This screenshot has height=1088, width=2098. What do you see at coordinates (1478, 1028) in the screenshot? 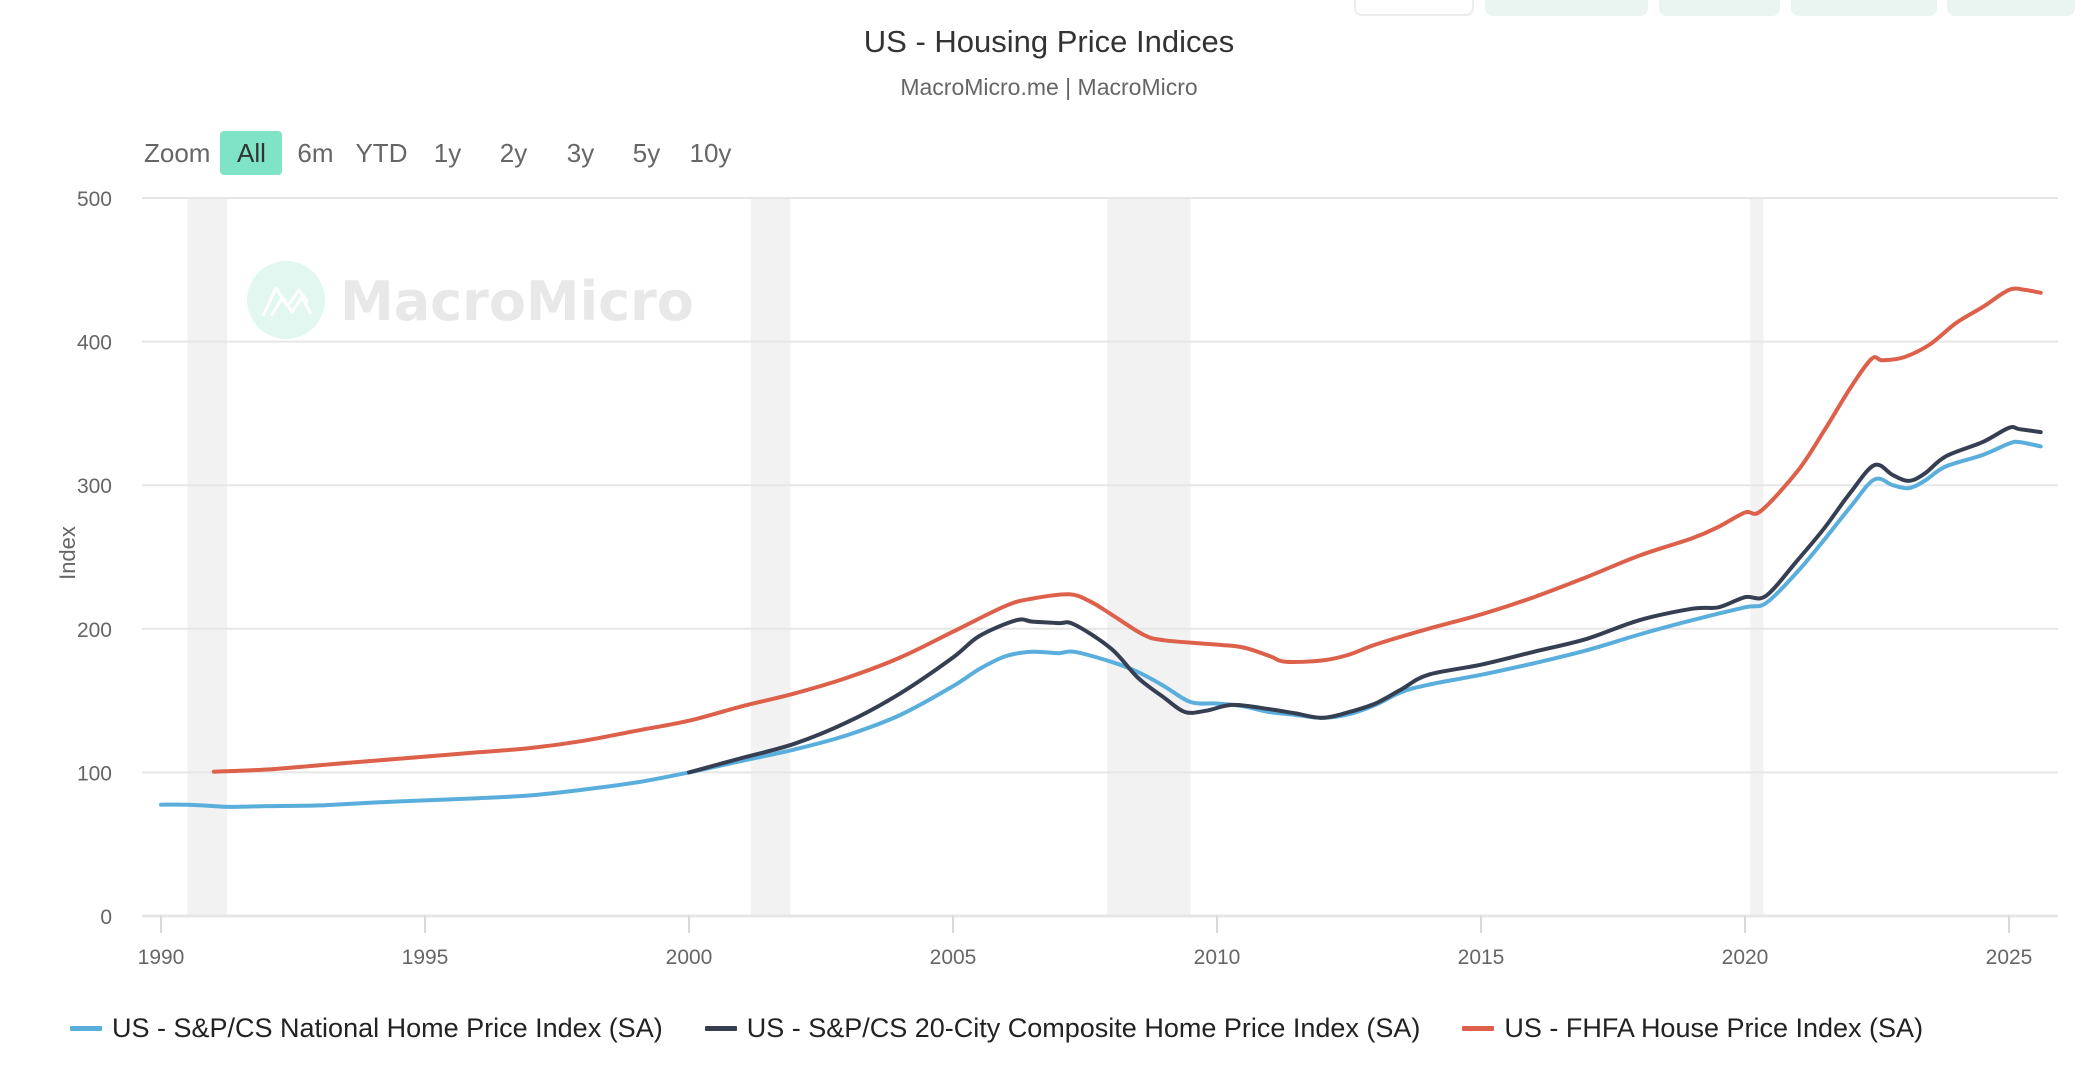
I see `legend-swatch-fhfa` at bounding box center [1478, 1028].